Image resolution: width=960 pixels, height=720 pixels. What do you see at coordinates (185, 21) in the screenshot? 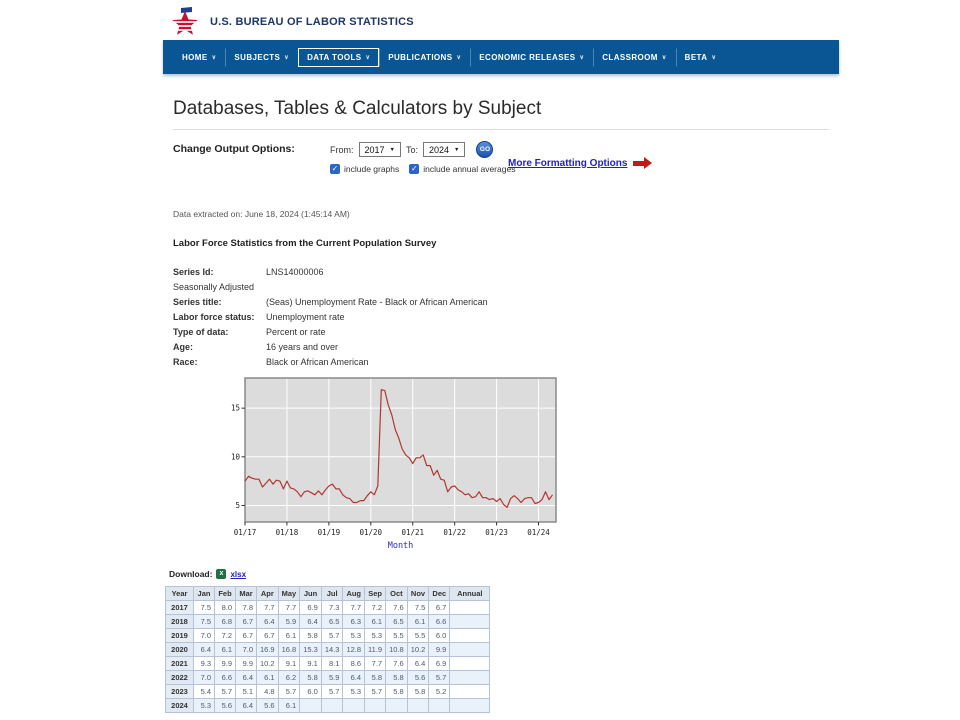
I see `bls-logo-icon` at bounding box center [185, 21].